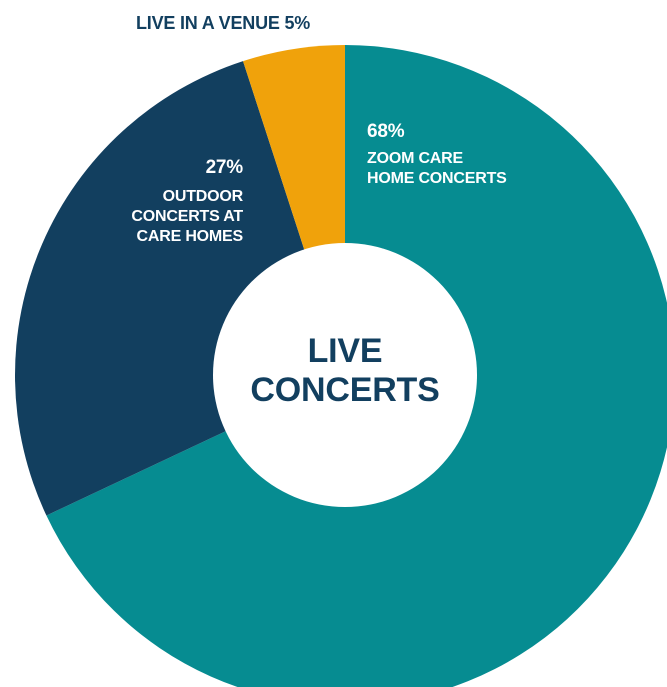  Describe the element at coordinates (344, 390) in the screenshot. I see `center-label-line-2: CONCERTS` at that location.